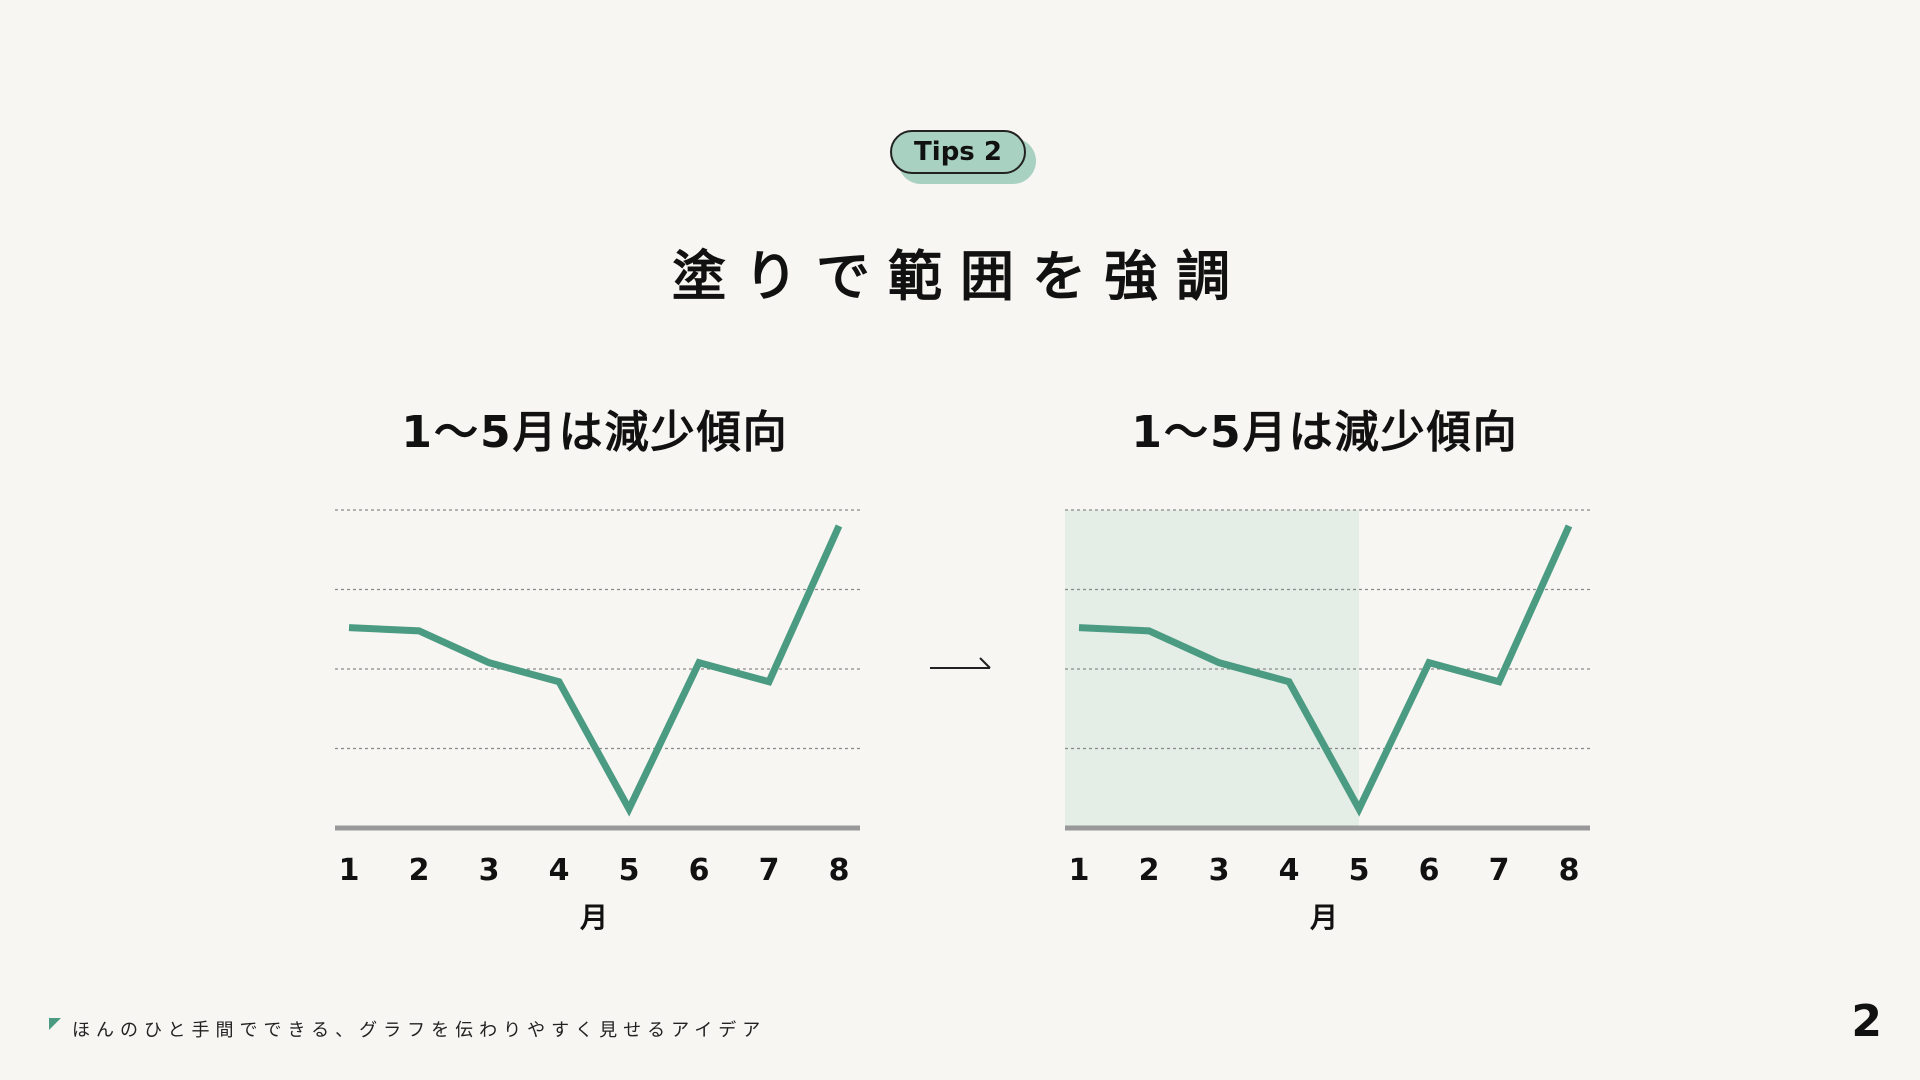 This screenshot has width=1920, height=1080. What do you see at coordinates (419, 1030) in the screenshot?
I see `footer-text: ほんのひと手間でできる、グラフを伝わりやすく見せるアイデア` at bounding box center [419, 1030].